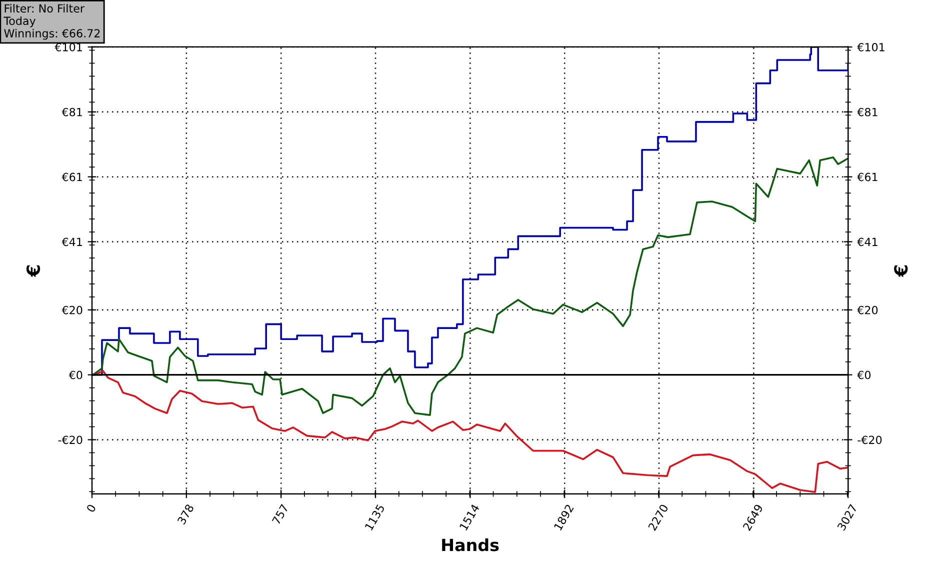 This screenshot has height=573, width=933. I want to click on y2-axis-title: €, so click(901, 271).